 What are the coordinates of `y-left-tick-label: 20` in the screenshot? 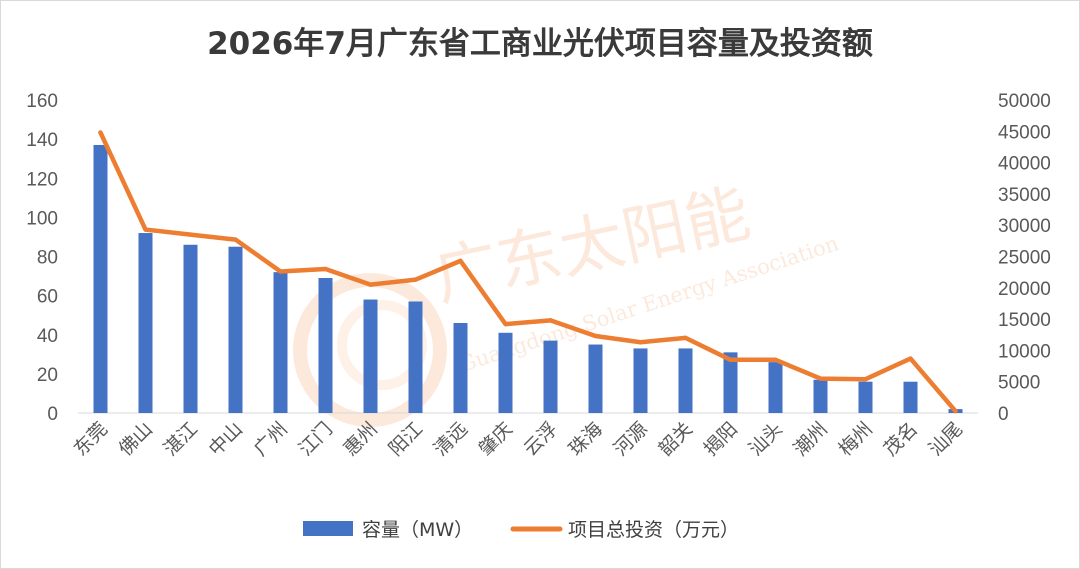 It's located at (47, 375).